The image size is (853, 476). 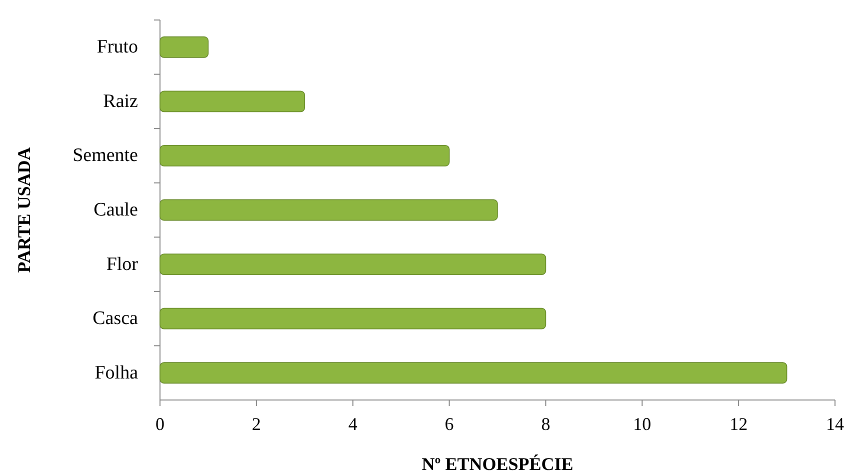 I want to click on y-axis-title: PARTE USADA, so click(x=24, y=210).